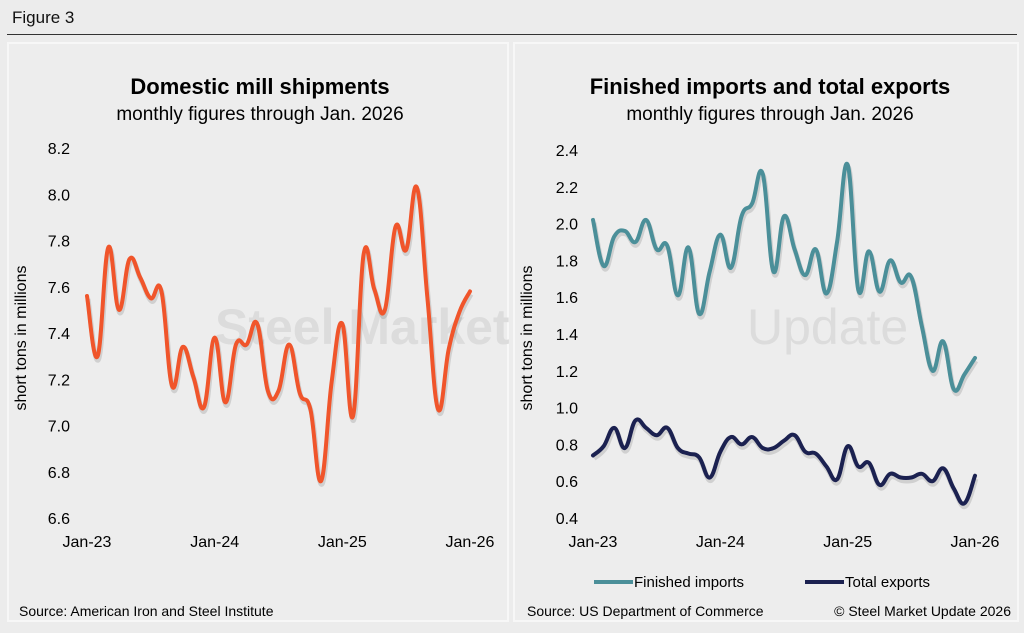  I want to click on series-line-finished-imports, so click(784, 277).